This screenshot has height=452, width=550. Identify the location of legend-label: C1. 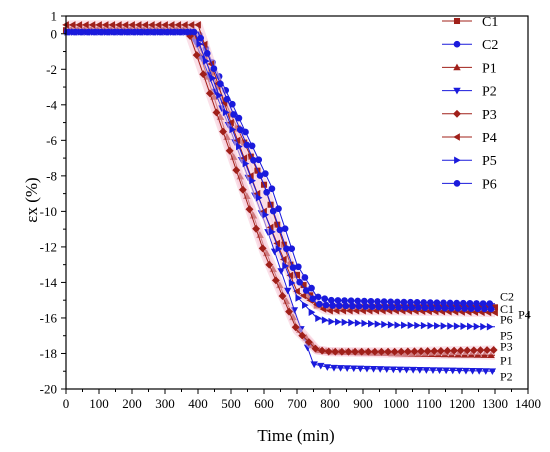
(490, 22).